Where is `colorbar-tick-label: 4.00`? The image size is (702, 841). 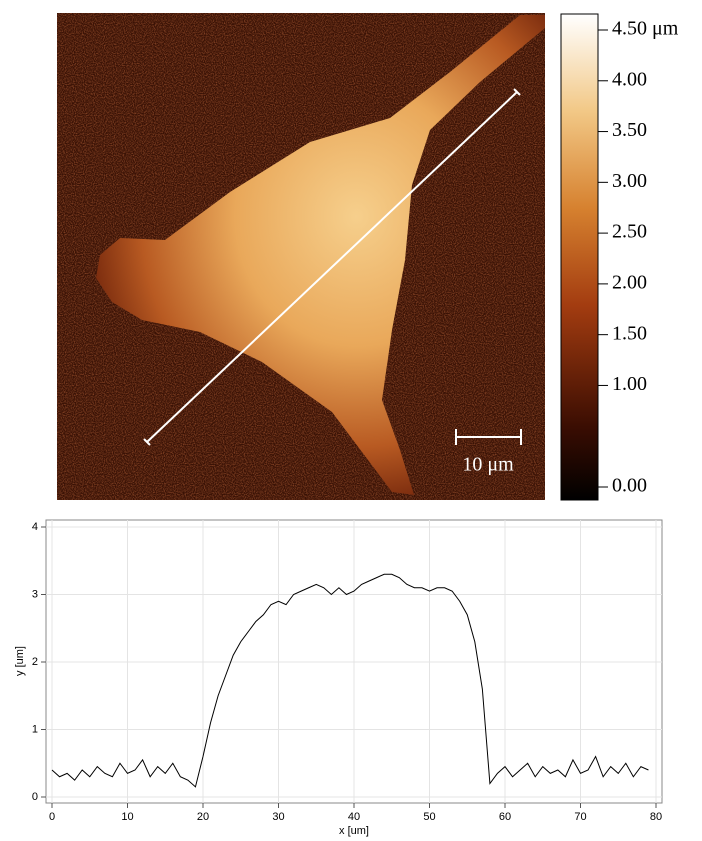
colorbar-tick-label: 4.00 is located at coordinates (629, 79).